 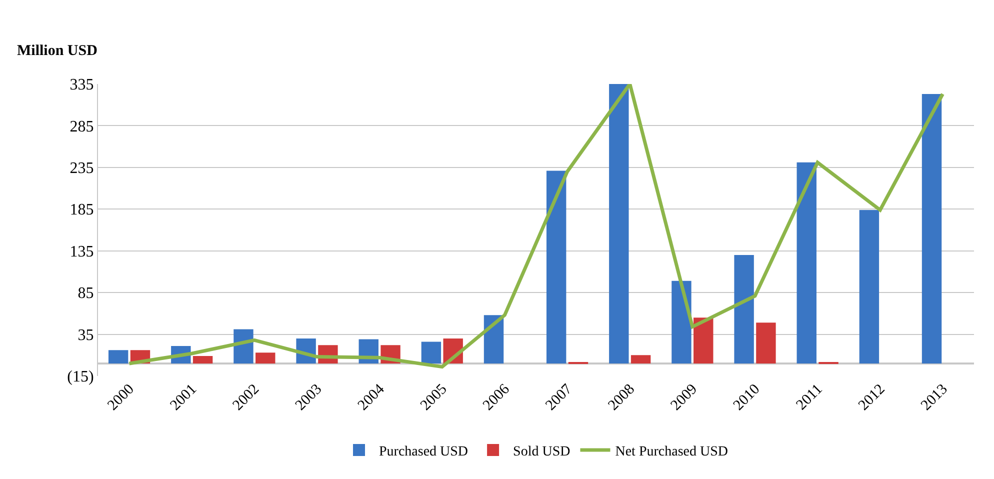 I want to click on legend-label: Purchased USD, so click(x=423, y=452).